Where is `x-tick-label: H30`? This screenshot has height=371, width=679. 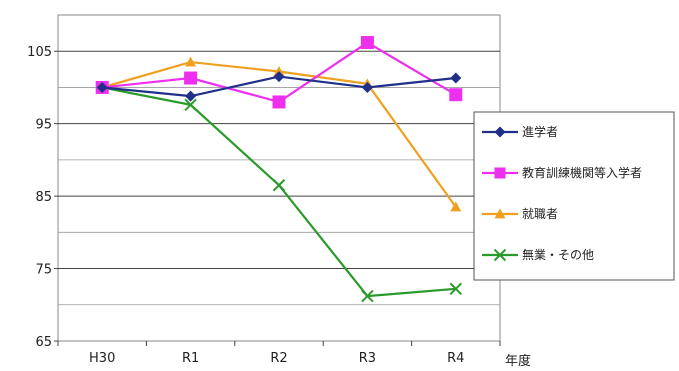 x-tick-label: H30 is located at coordinates (102, 358).